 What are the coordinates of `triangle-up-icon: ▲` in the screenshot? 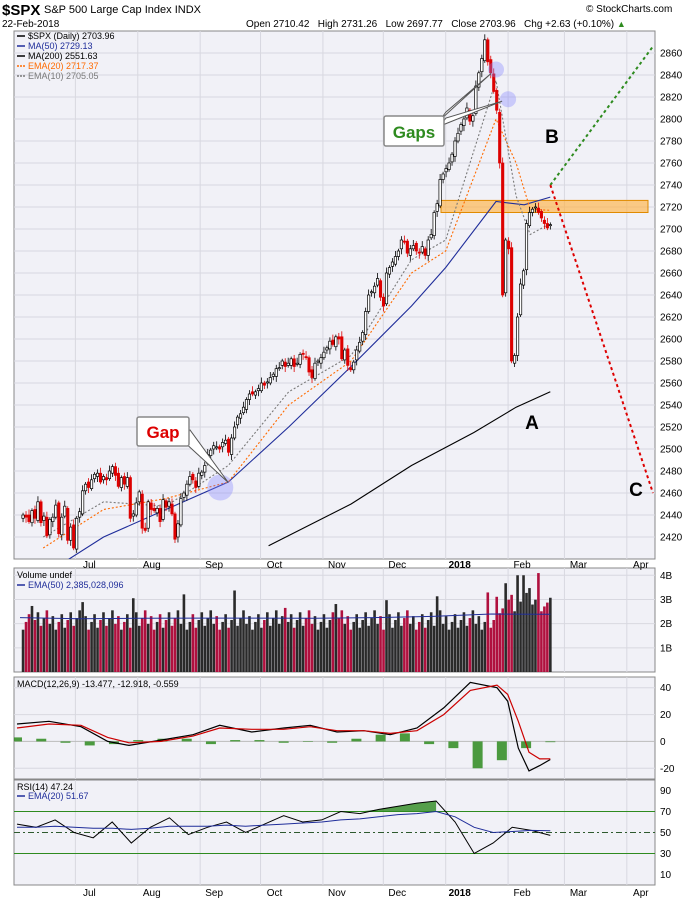 It's located at (621, 24).